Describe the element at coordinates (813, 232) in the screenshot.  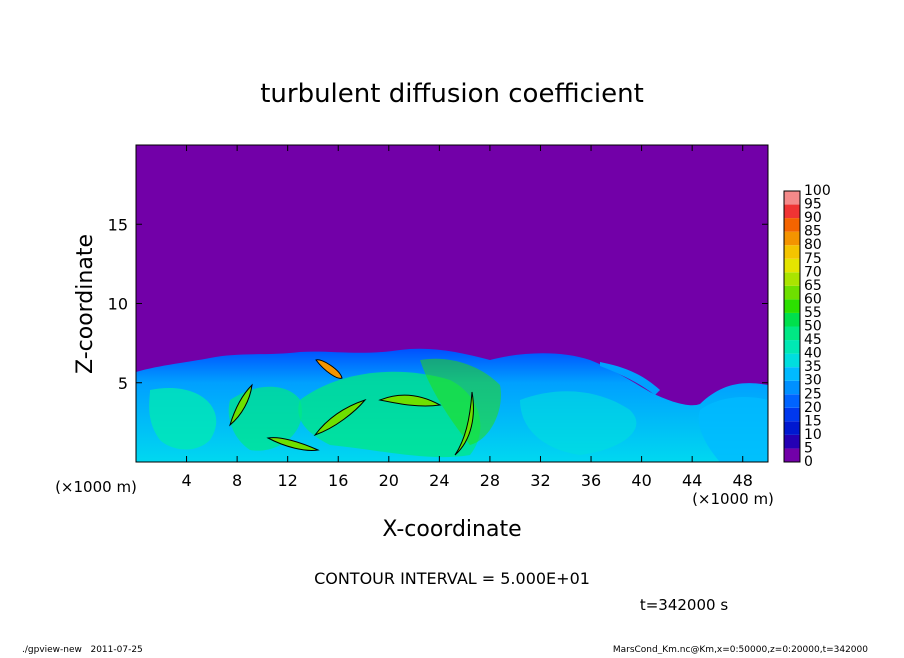
I see `colorbar-label: 85` at that location.